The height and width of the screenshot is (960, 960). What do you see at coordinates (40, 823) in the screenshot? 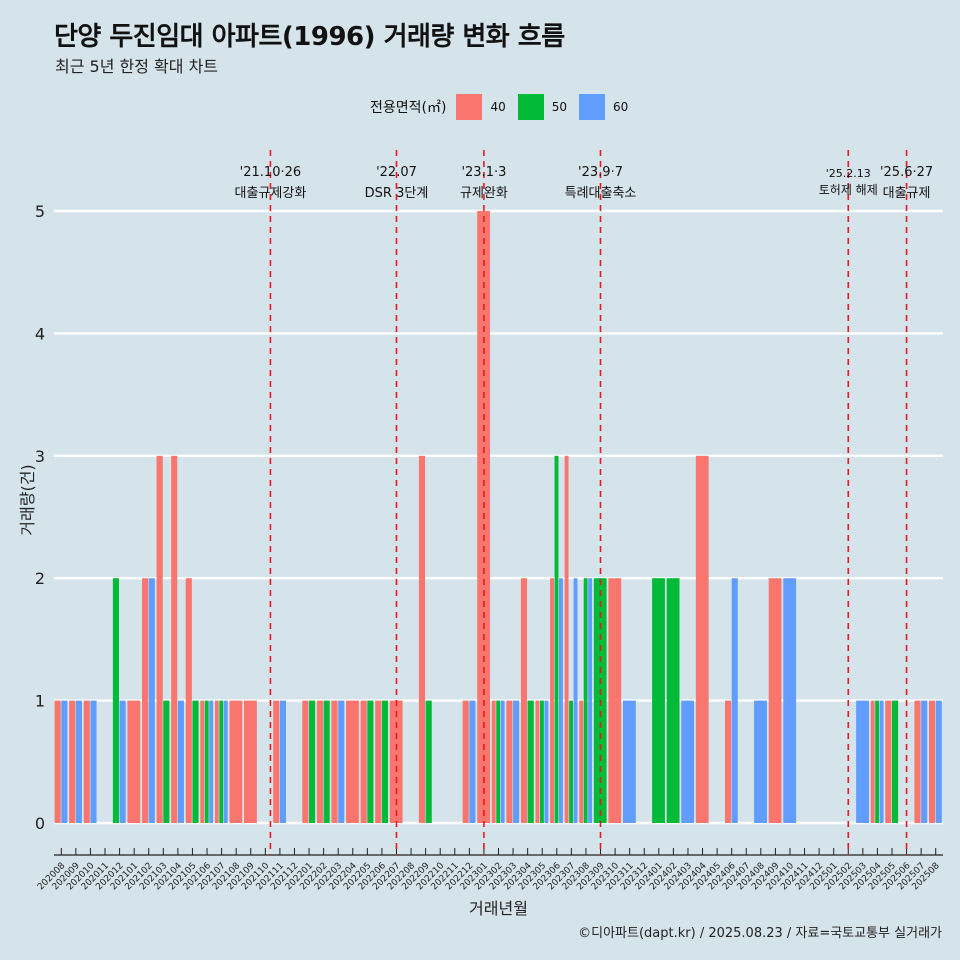
I see `y-tick-label: 0` at bounding box center [40, 823].